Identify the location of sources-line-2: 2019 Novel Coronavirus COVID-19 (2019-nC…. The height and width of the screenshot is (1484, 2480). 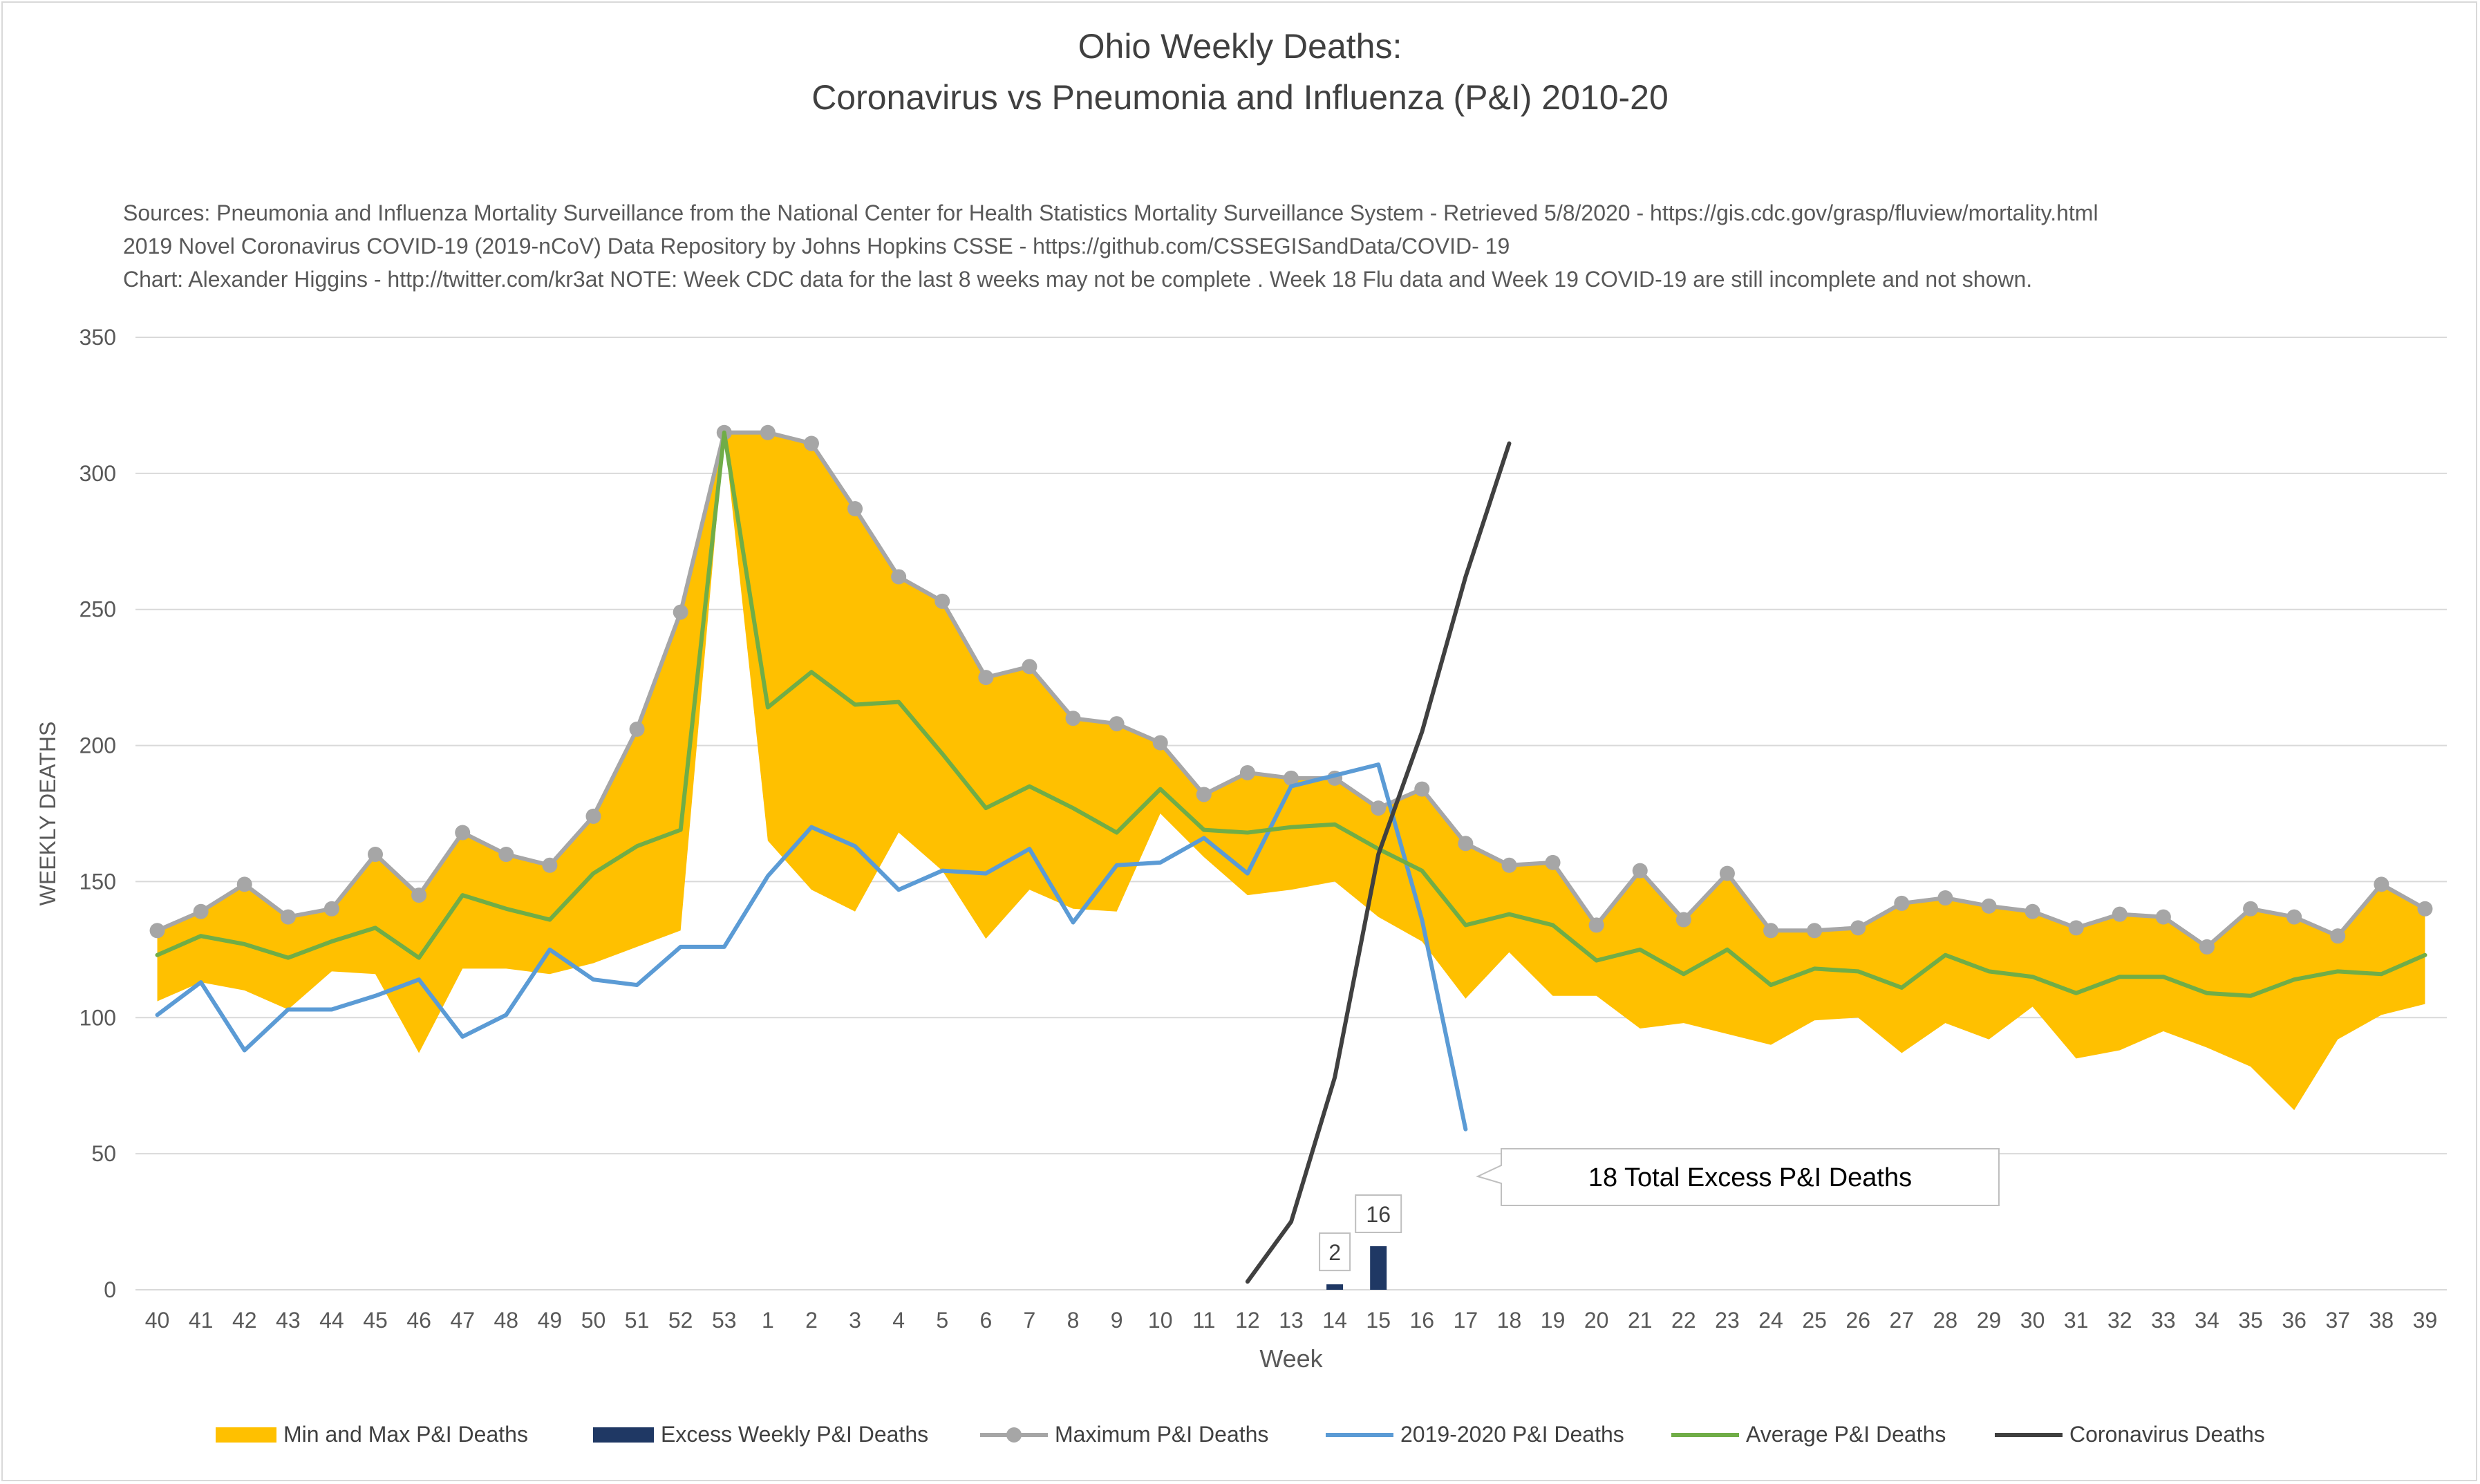
(817, 247).